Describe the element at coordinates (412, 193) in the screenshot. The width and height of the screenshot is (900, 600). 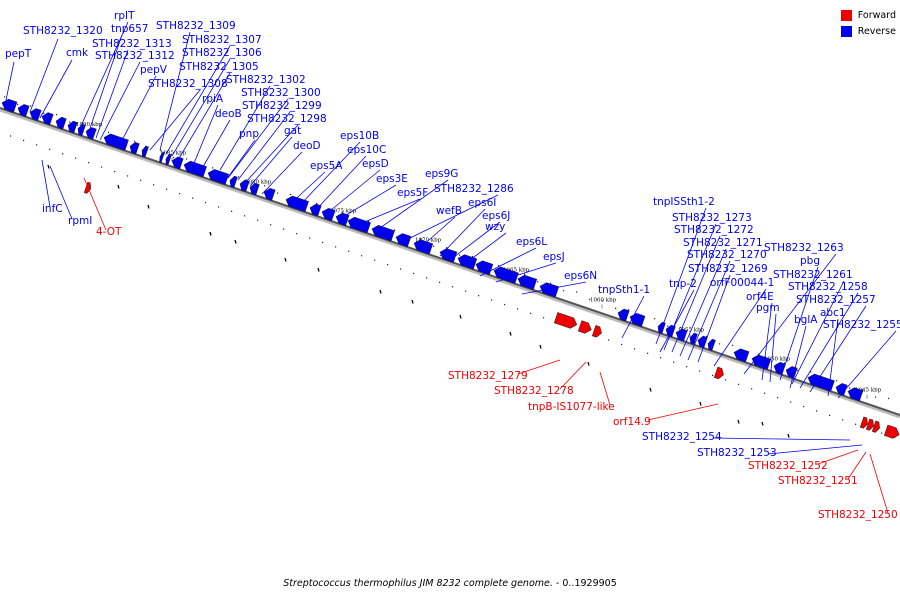
I see `reverse-gene-label: eps5F` at that location.